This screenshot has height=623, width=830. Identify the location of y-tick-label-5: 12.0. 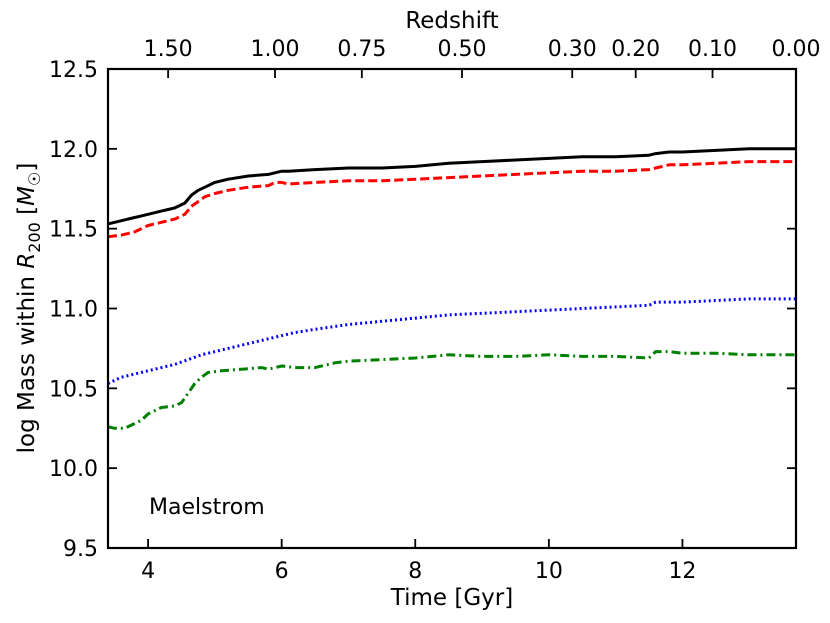
(73, 150).